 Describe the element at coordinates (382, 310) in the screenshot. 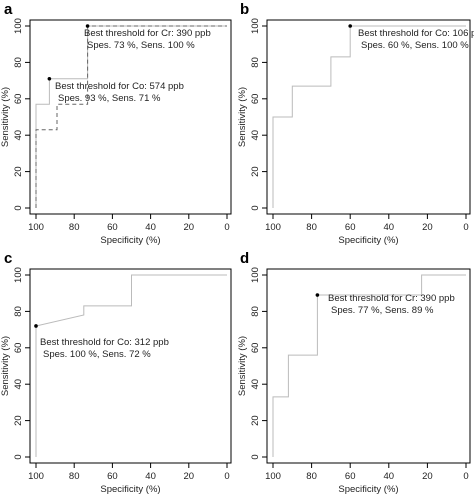

I see `threshold-annotation-line2: Spes. 77 %, Sens. 89 %` at that location.